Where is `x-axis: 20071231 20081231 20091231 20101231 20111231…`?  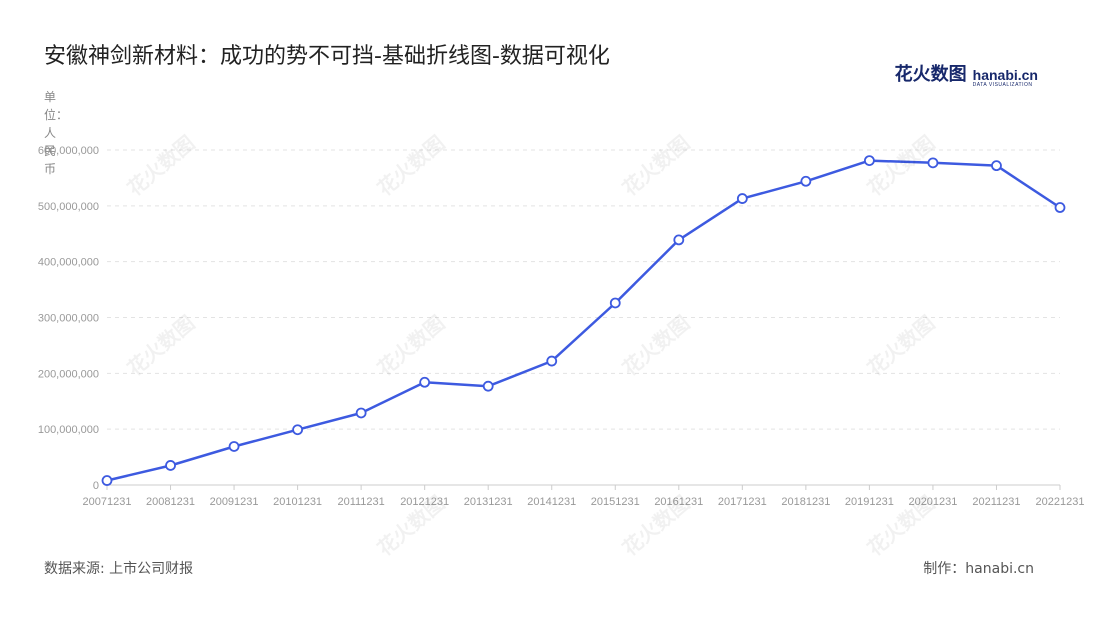 x-axis: 20071231 20081231 20091231 20101231 20111231… is located at coordinates (584, 496).